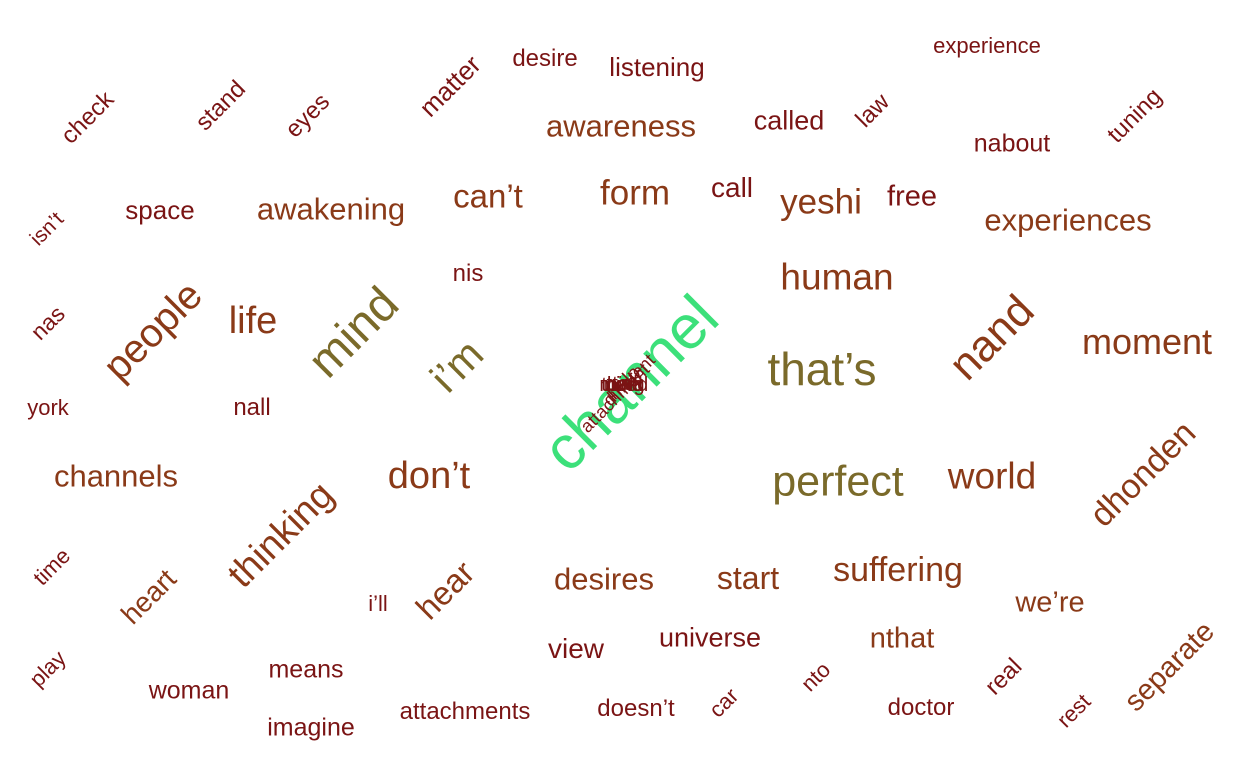 Image resolution: width=1248 pixels, height=768 pixels. Describe the element at coordinates (635, 193) in the screenshot. I see `word-16: form` at that location.